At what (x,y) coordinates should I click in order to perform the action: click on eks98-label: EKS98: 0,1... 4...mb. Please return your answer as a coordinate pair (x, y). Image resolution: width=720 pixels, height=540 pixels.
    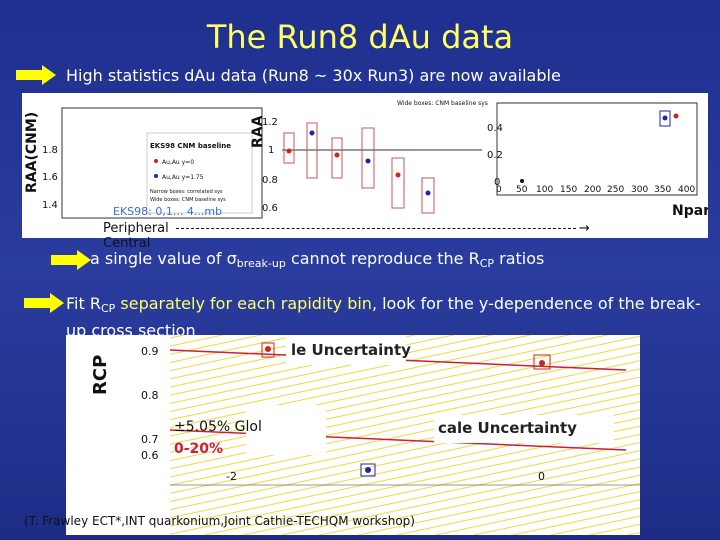
    Looking at the image, I should click on (168, 211).